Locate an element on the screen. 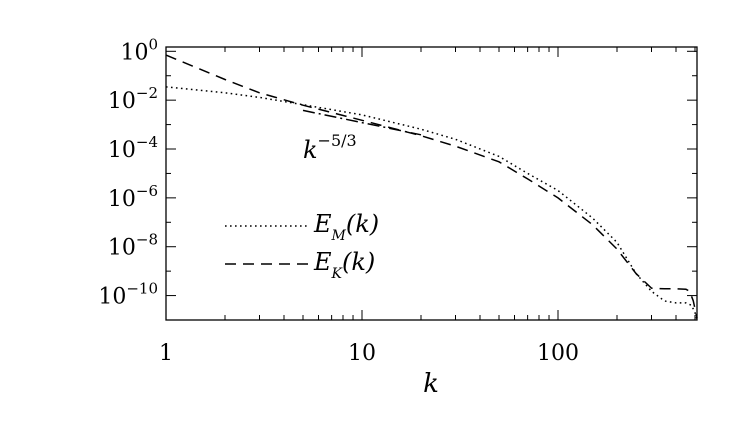  legend-label-ek: EK(k) is located at coordinates (344, 265).